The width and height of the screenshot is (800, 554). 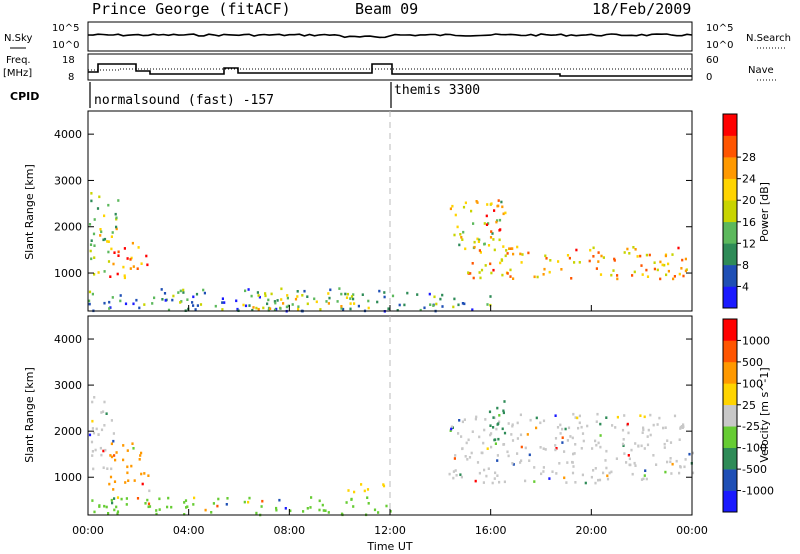 What do you see at coordinates (751, 426) in the screenshot?
I see `colorbar-tick-label: -25` at bounding box center [751, 426].